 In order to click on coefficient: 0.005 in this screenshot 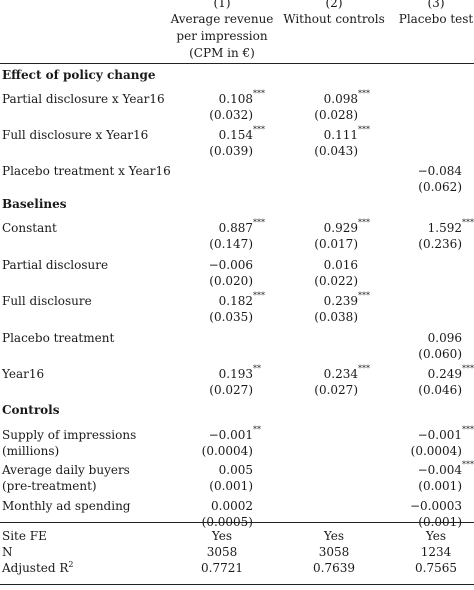, I will do `click(236, 470)`.